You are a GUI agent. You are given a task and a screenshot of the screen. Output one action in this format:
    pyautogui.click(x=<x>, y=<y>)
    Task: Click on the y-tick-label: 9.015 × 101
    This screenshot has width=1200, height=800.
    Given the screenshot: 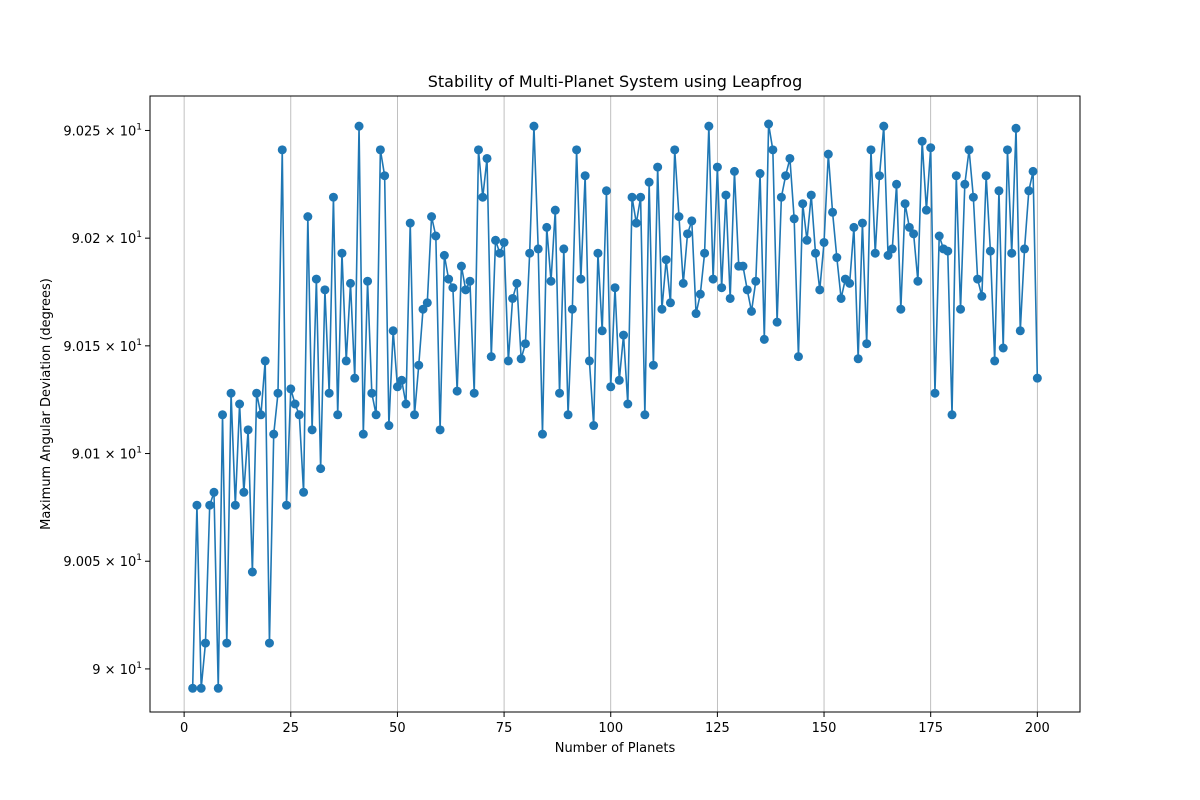 What is the action you would take?
    pyautogui.click(x=102, y=346)
    